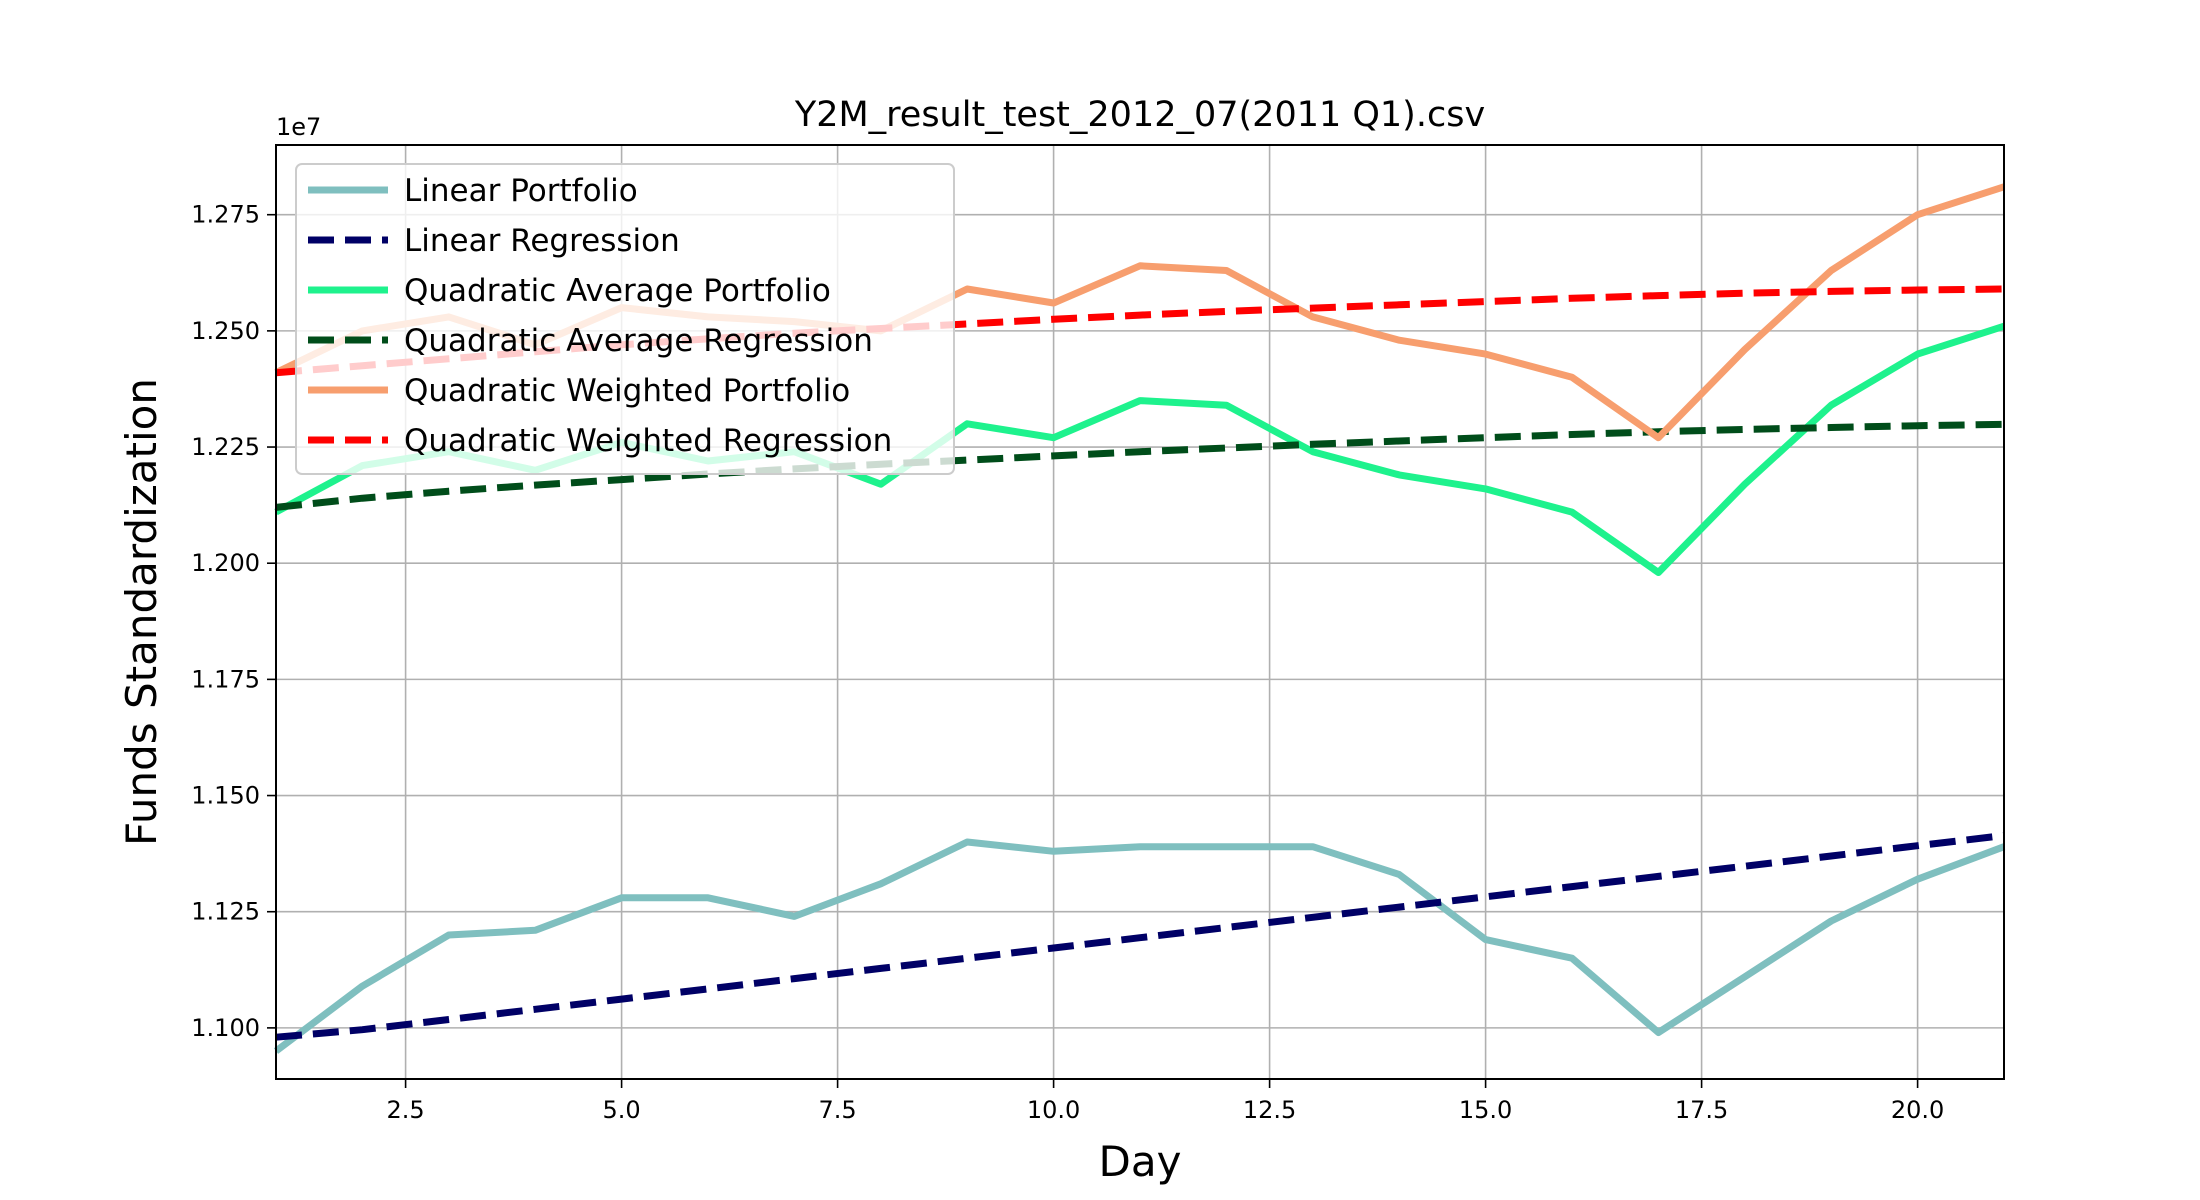 This screenshot has width=2200, height=1200. I want to click on y-axis-ticks: 1.100 1.125 1.150 1.175 1.200 1.225 1.250 1.275, so click(233, 621).